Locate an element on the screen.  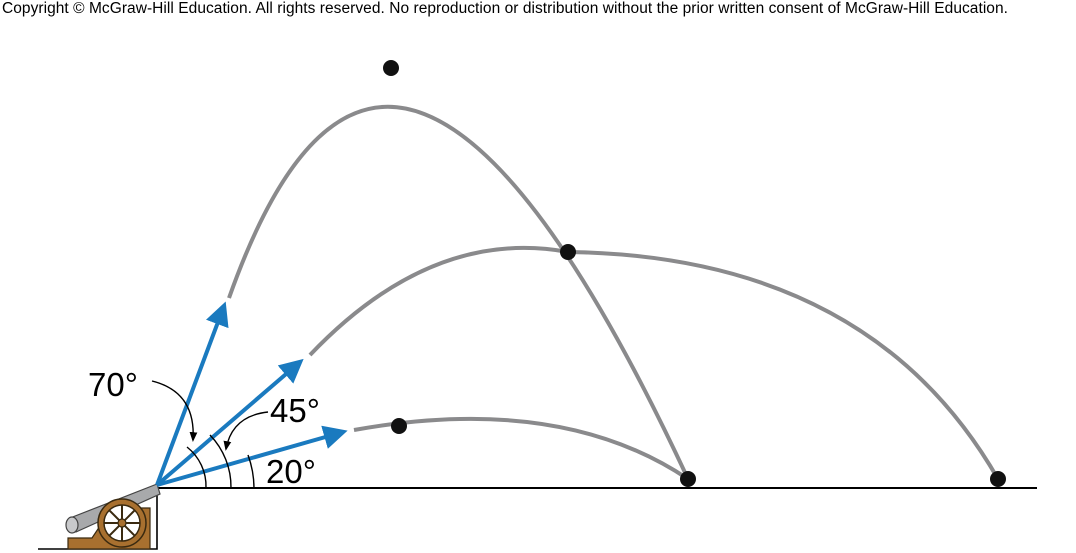
angle-label-45: 45° is located at coordinates (295, 410).